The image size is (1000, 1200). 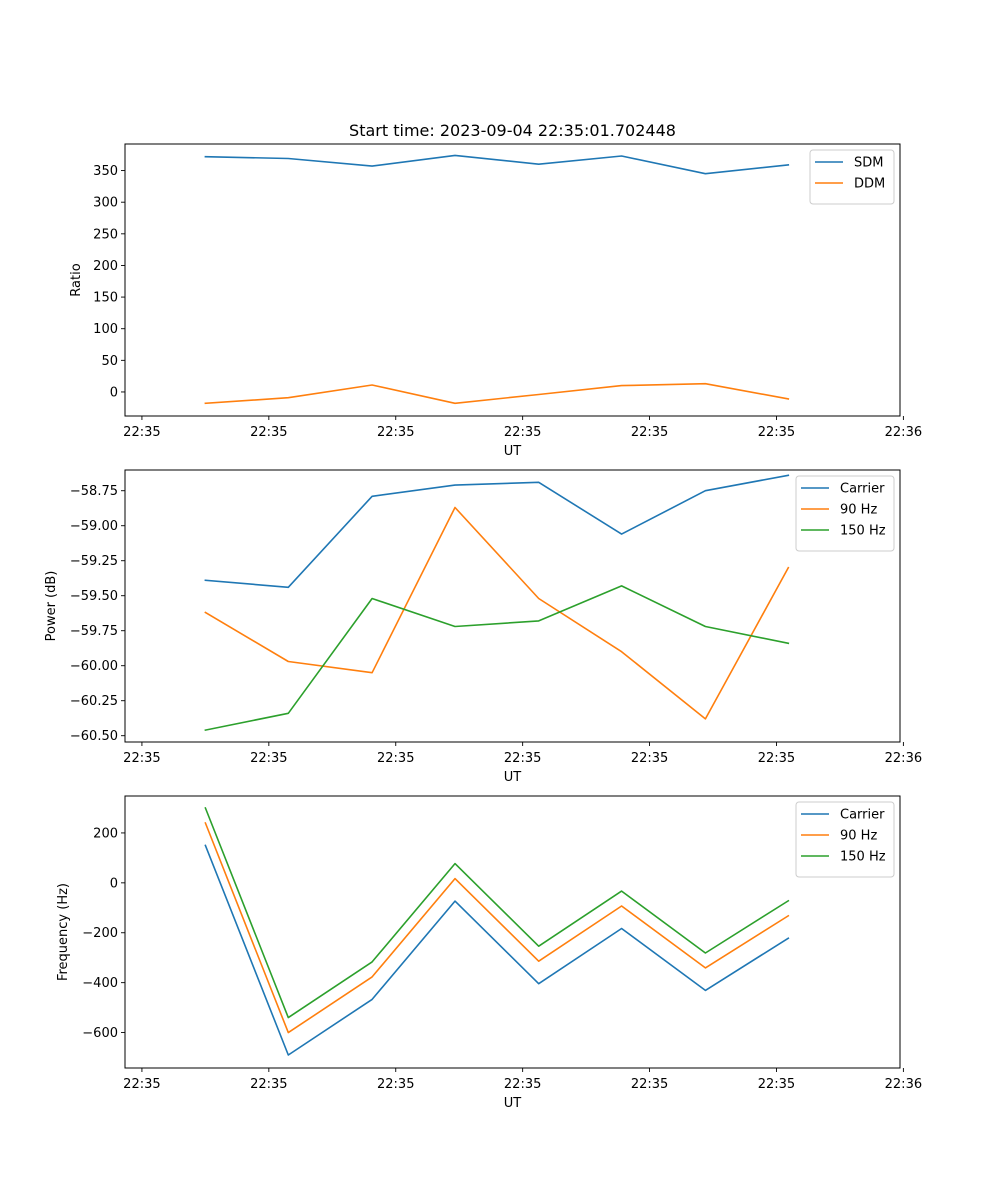 What do you see at coordinates (105, 298) in the screenshot?
I see `y-tick-label: 150` at bounding box center [105, 298].